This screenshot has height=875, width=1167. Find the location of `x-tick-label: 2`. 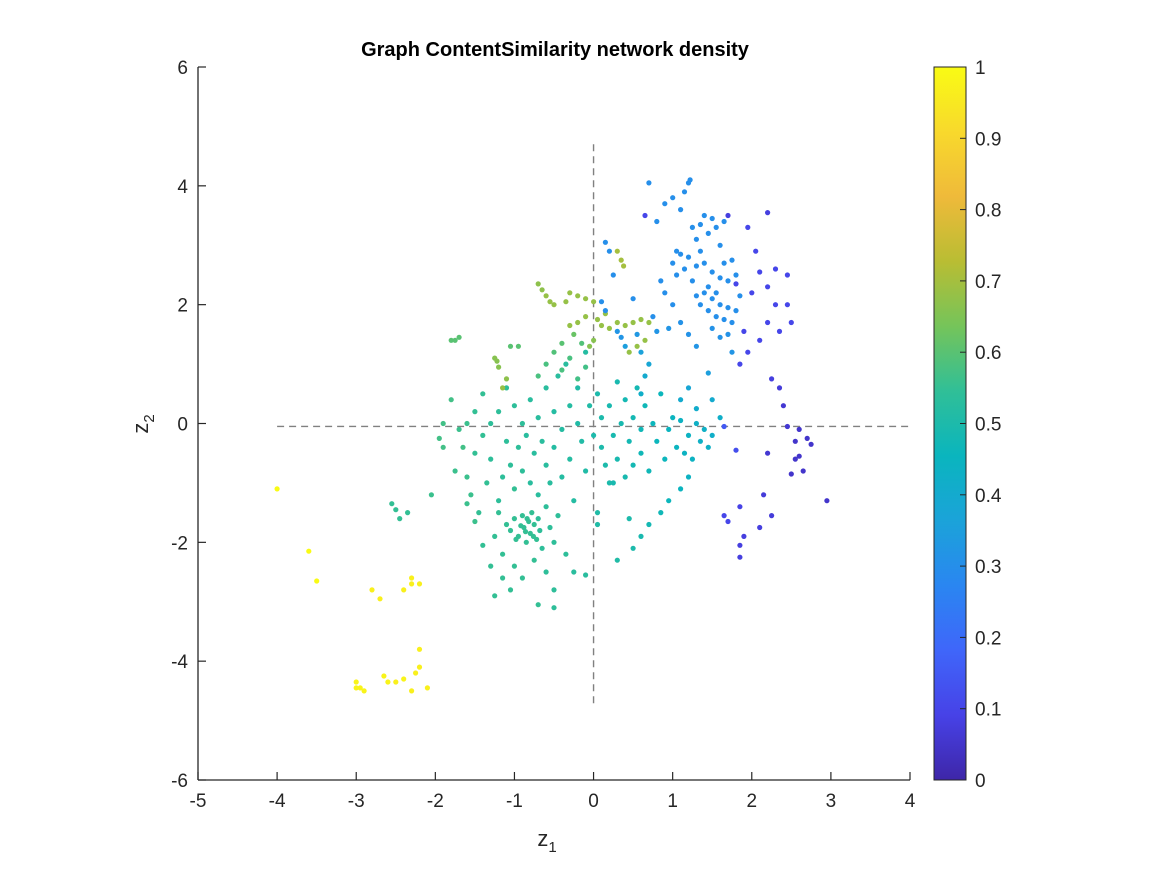

x-tick-label: 2 is located at coordinates (751, 801).